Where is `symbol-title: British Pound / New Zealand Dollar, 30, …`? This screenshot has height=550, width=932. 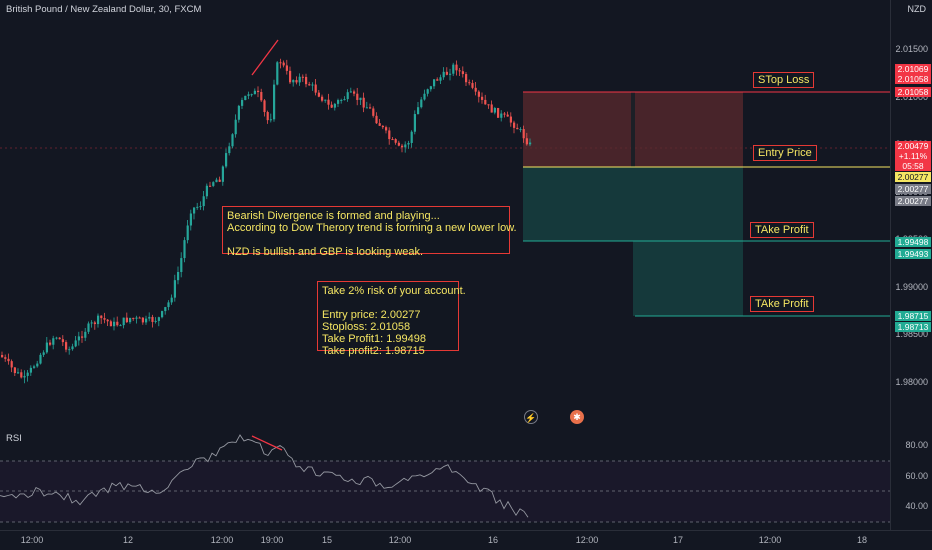
symbol-title: British Pound / New Zealand Dollar, 30, … is located at coordinates (104, 9).